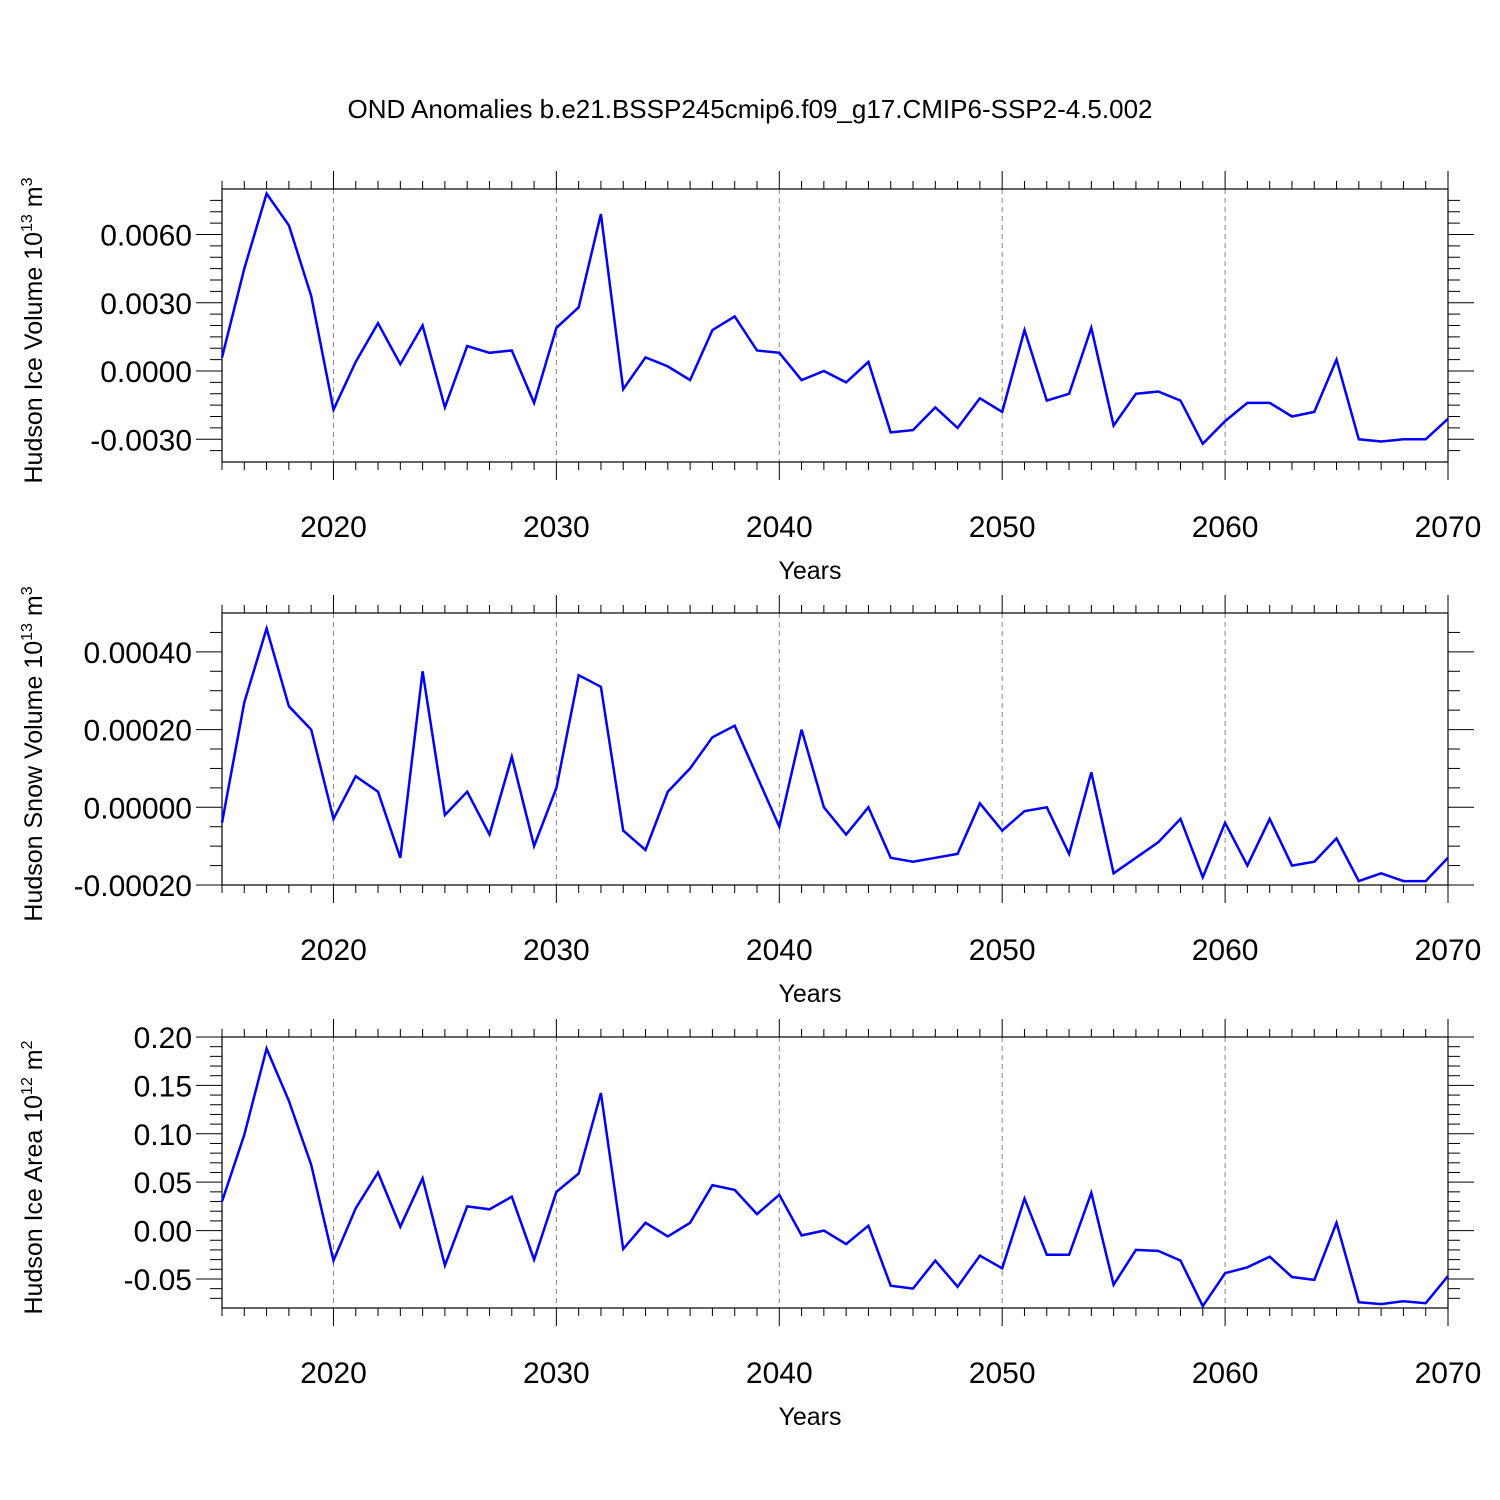  Describe the element at coordinates (163, 1183) in the screenshot. I see `y-tick-label: 0.05` at that location.